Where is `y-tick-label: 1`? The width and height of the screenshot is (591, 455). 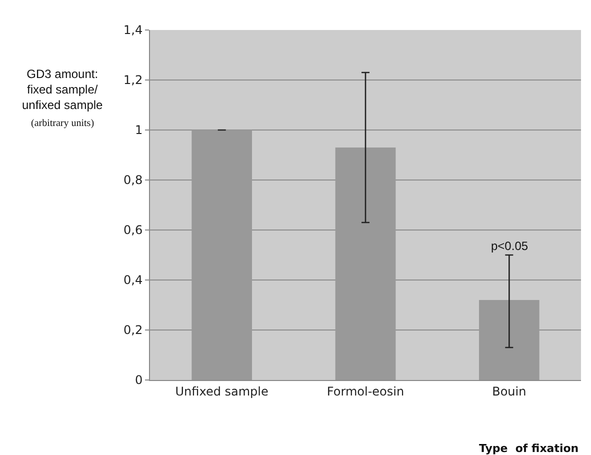
y-tick-label: 1 is located at coordinates (138, 130).